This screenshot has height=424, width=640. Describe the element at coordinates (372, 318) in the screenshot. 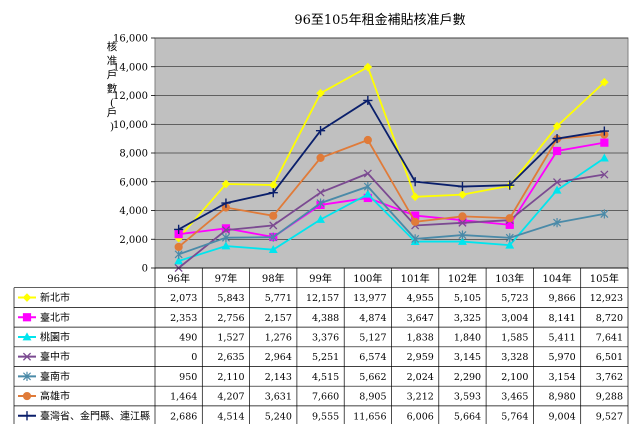

I see `table-cell: 4,874` at that location.